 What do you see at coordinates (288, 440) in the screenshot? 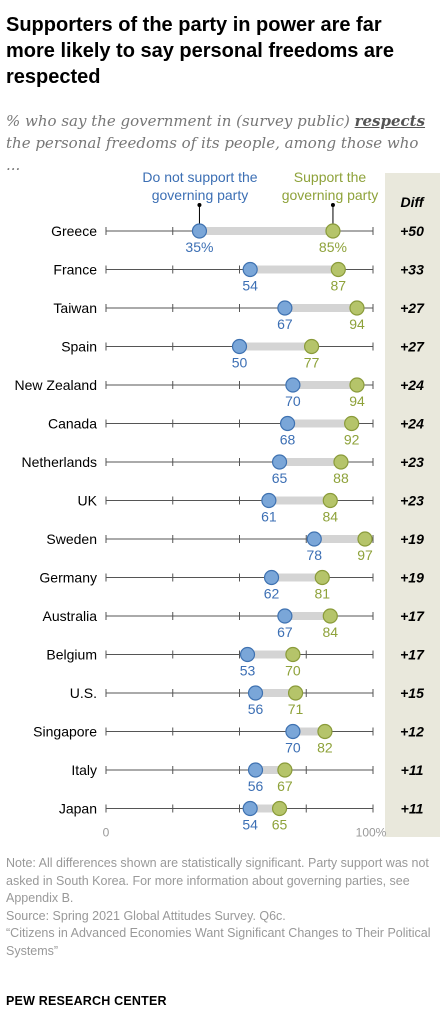
I see `data-label-not-support: 68` at bounding box center [288, 440].